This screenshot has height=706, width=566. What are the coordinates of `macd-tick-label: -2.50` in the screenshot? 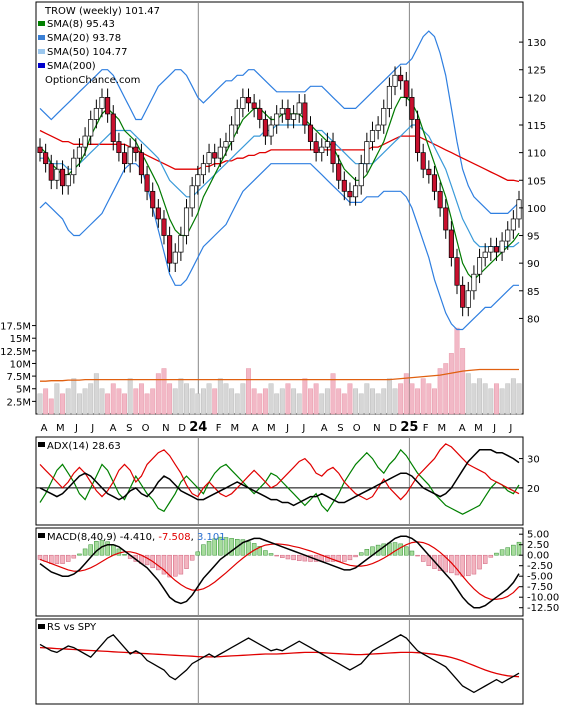 It's located at (540, 566).